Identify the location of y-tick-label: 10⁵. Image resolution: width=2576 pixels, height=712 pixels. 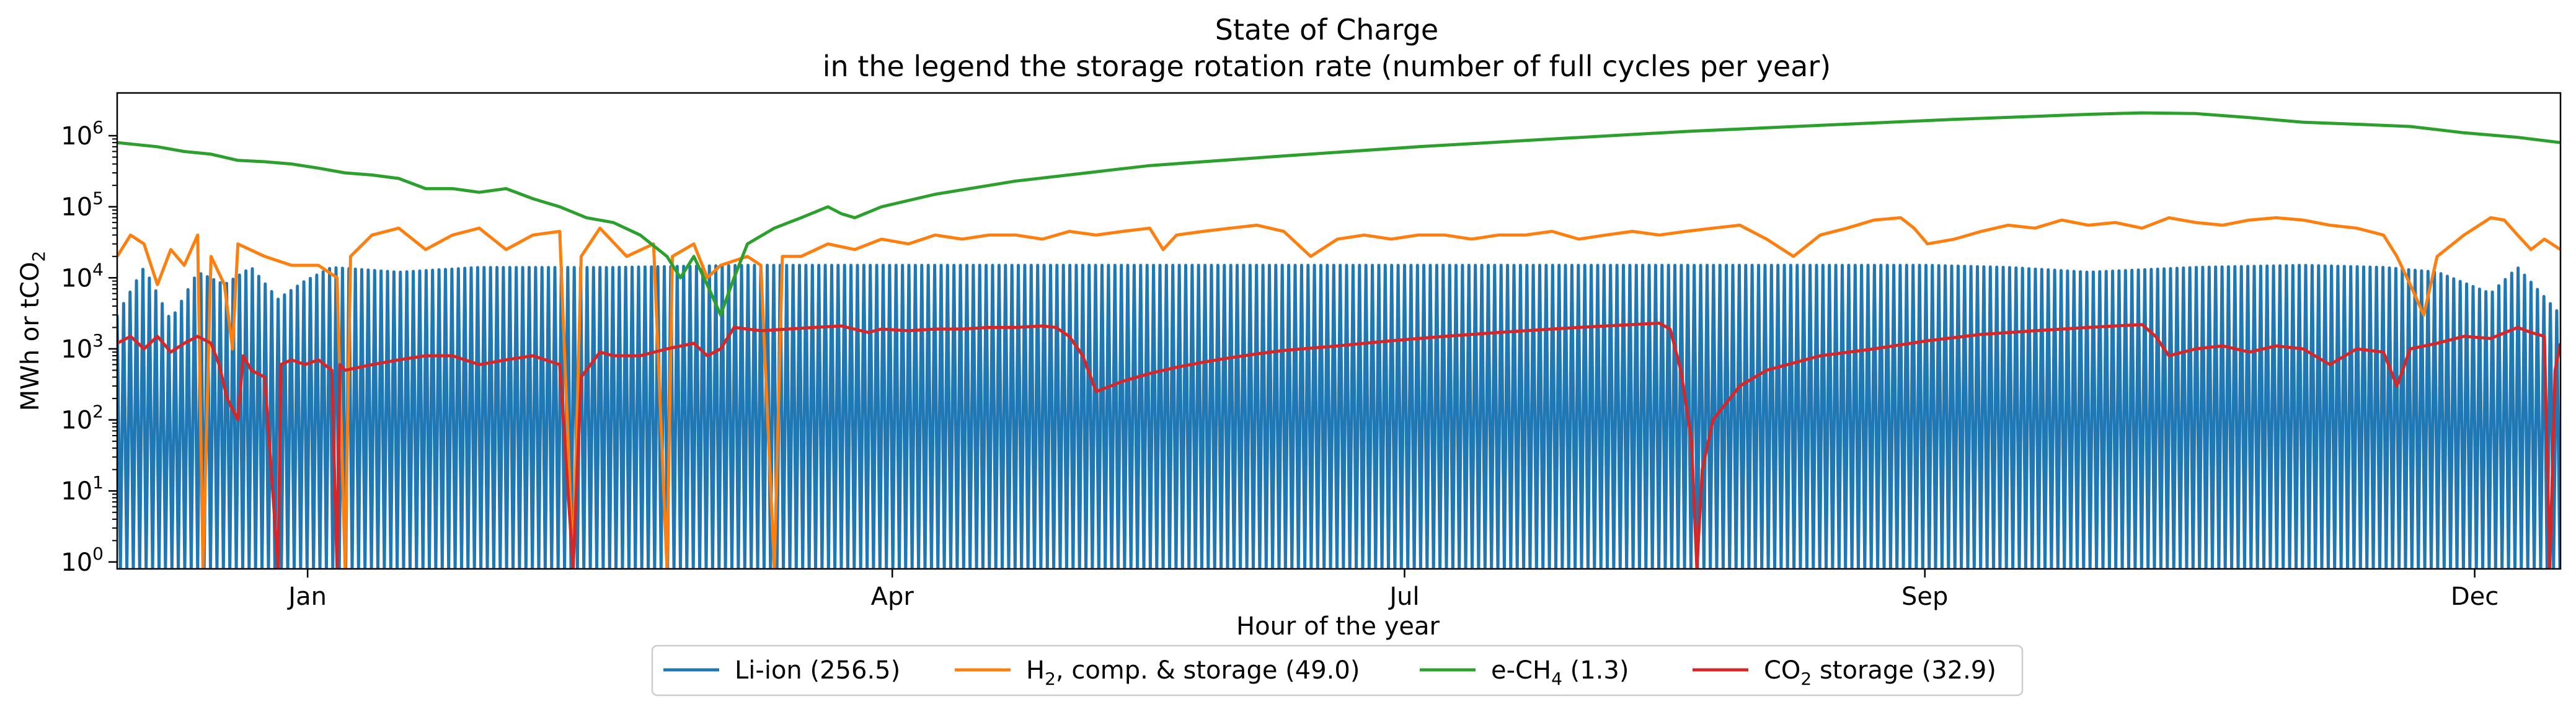
(83, 205).